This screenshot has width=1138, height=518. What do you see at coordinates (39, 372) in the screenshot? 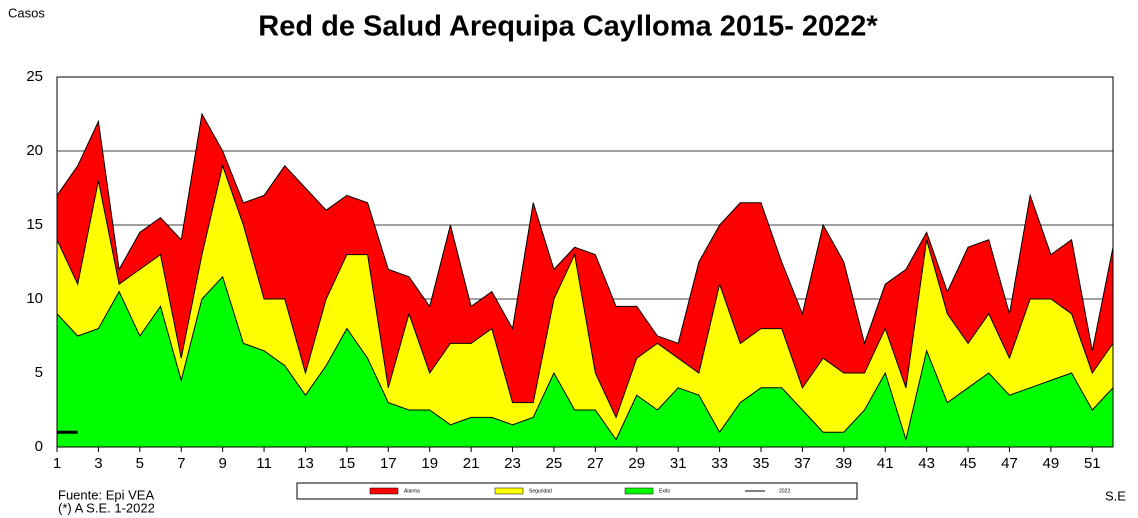
I see `y-tick-label: 5` at bounding box center [39, 372].